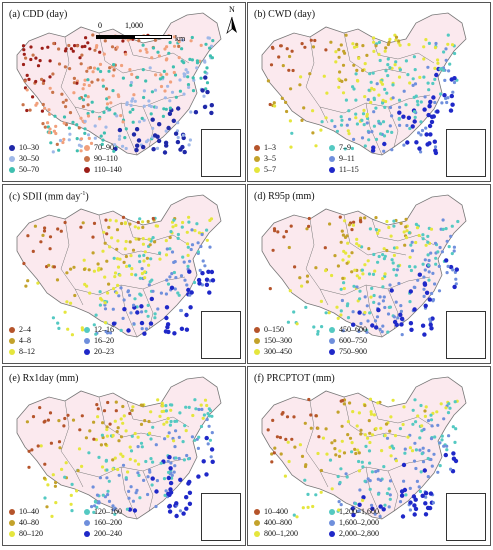 This screenshot has width=493, height=550. Describe the element at coordinates (46, 351) in the screenshot. I see `legend-item: 8–12` at that location.